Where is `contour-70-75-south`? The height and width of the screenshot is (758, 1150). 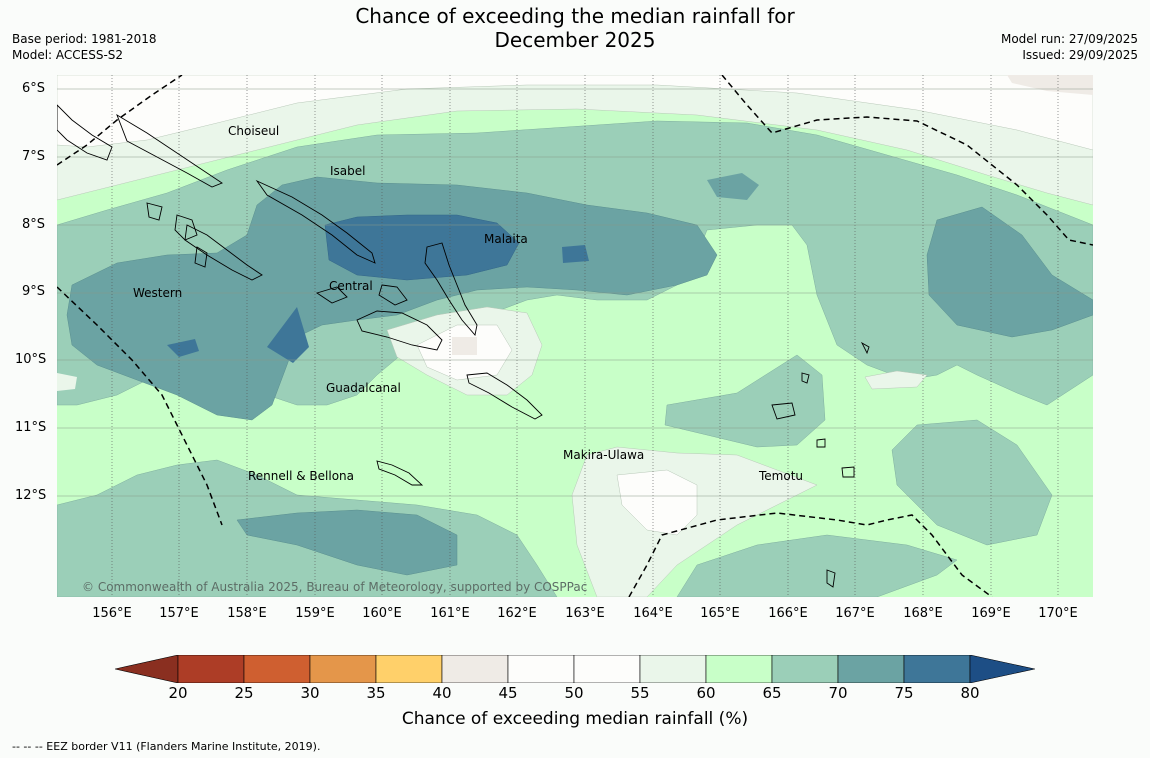 contour-70-75-south is located at coordinates (347, 542).